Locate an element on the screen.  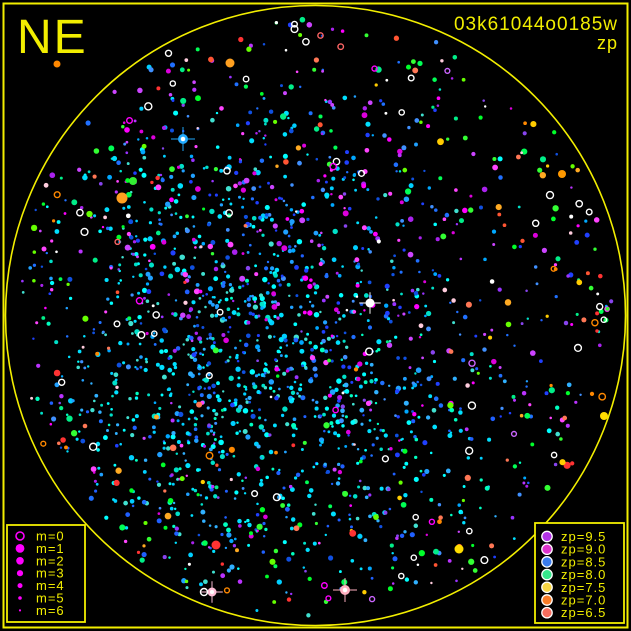
zeropoint-legend-marker is located at coordinates (547, 612).